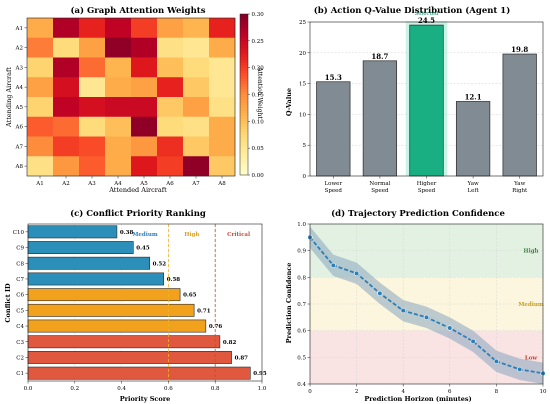 The height and width of the screenshot is (404, 550). I want to click on priority-bar, so click(111, 310).